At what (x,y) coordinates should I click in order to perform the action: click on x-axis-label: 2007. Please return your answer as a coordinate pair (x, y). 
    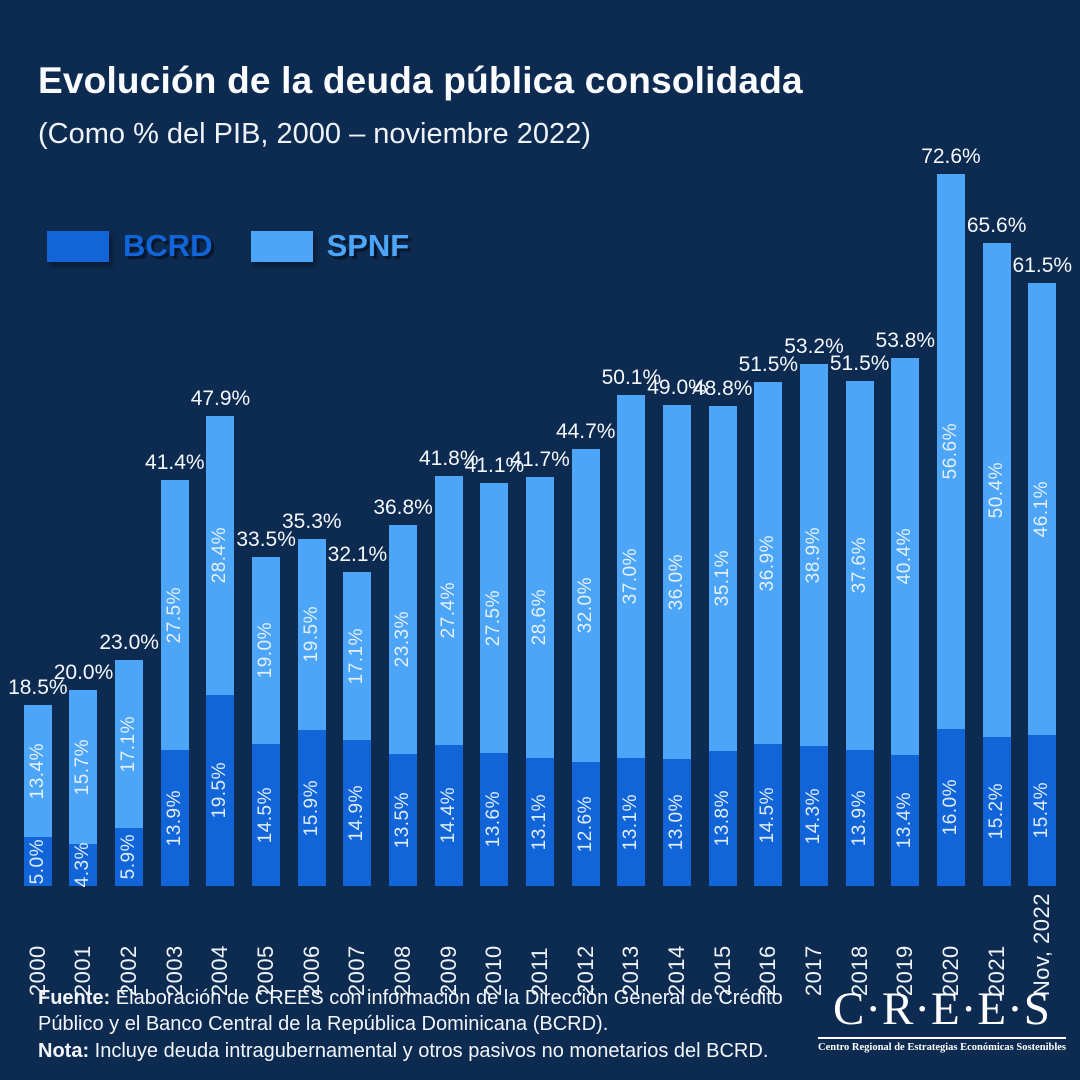
    Looking at the image, I should click on (357, 971).